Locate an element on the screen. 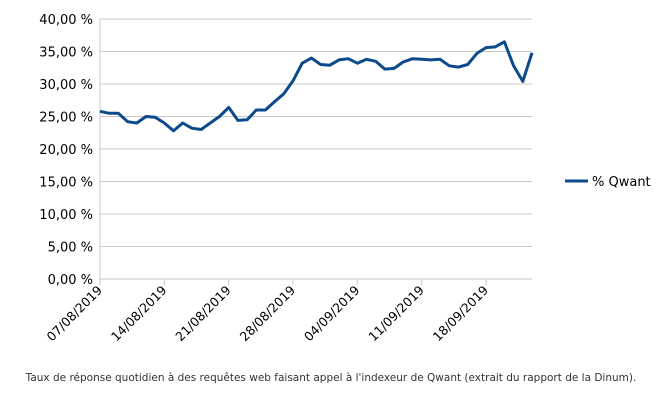  y-tick-label: 15,00 % is located at coordinates (66, 183).